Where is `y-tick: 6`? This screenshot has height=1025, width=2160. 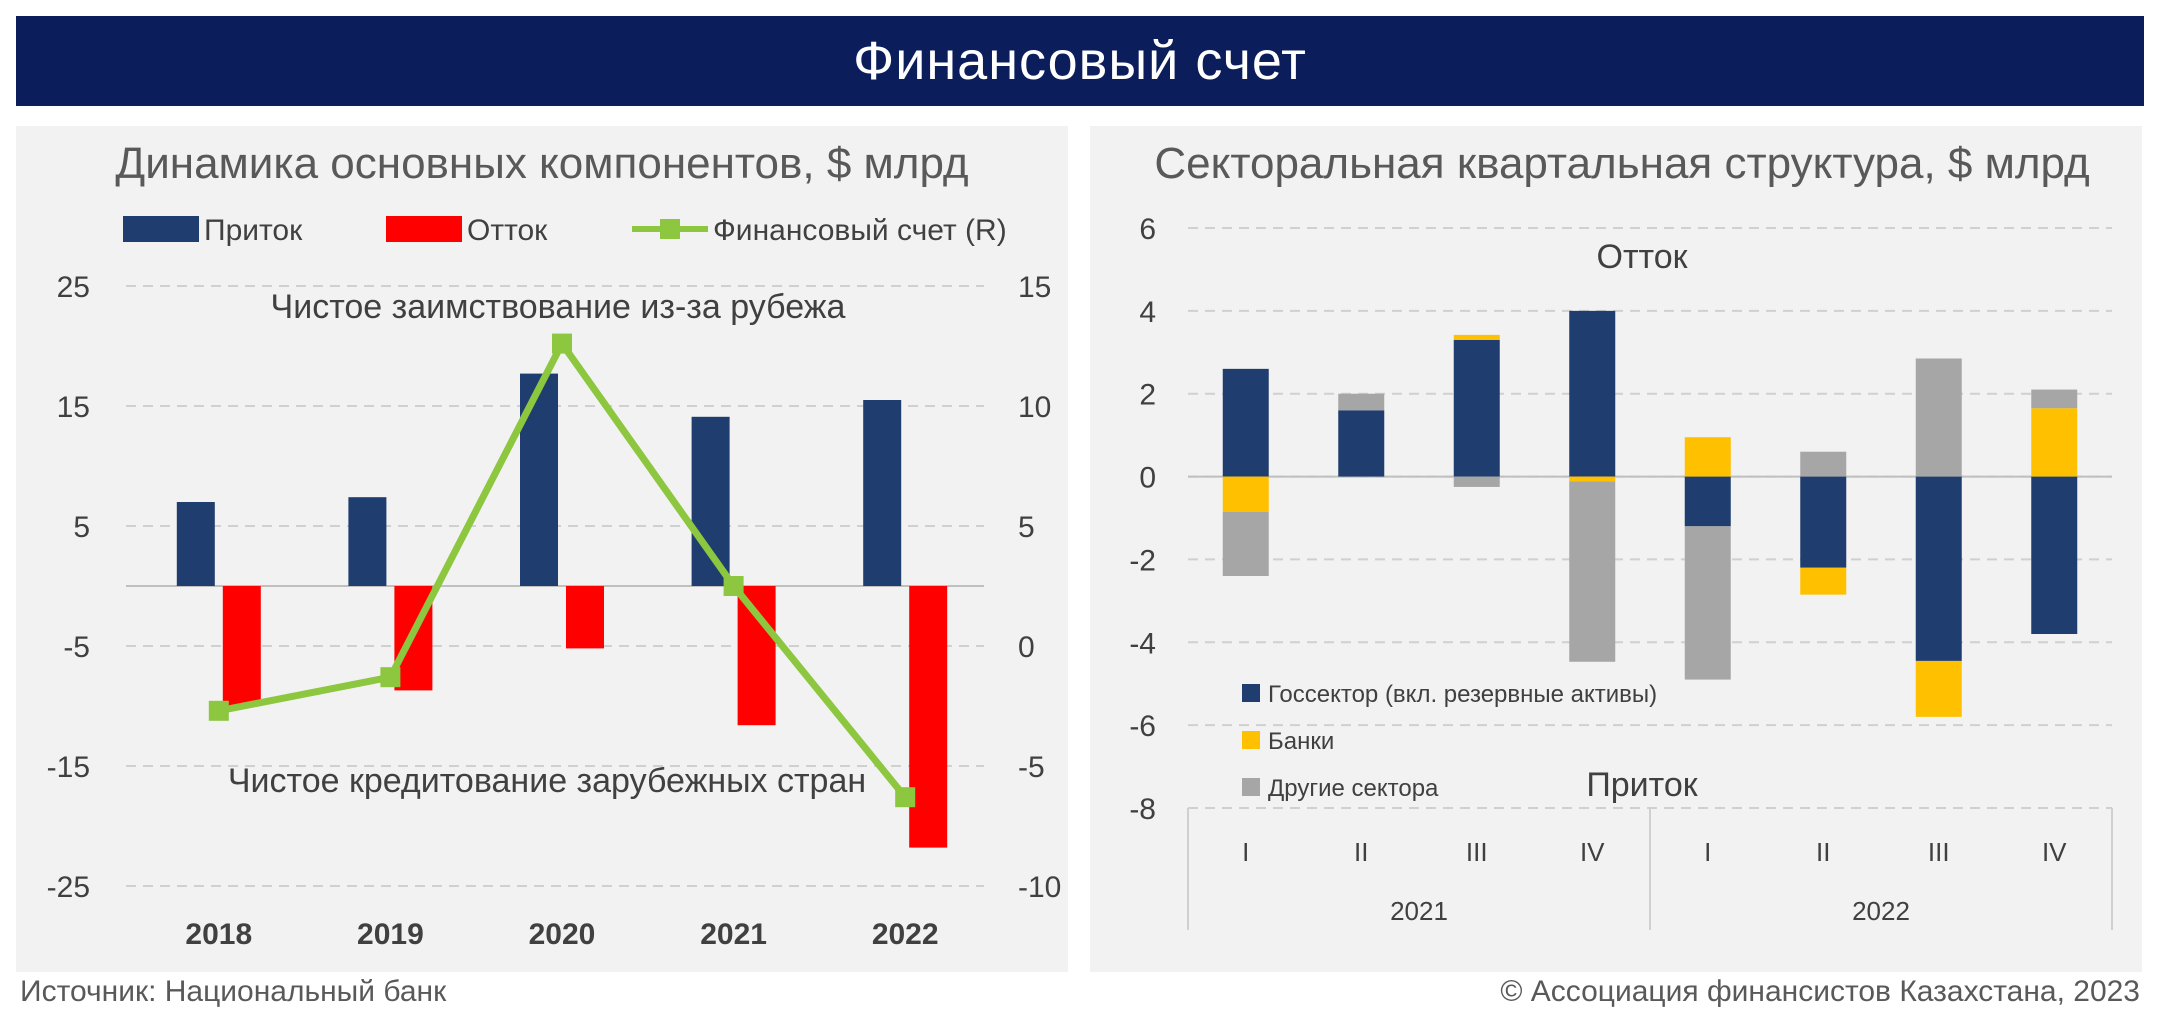
y-tick: 6 is located at coordinates (1147, 229).